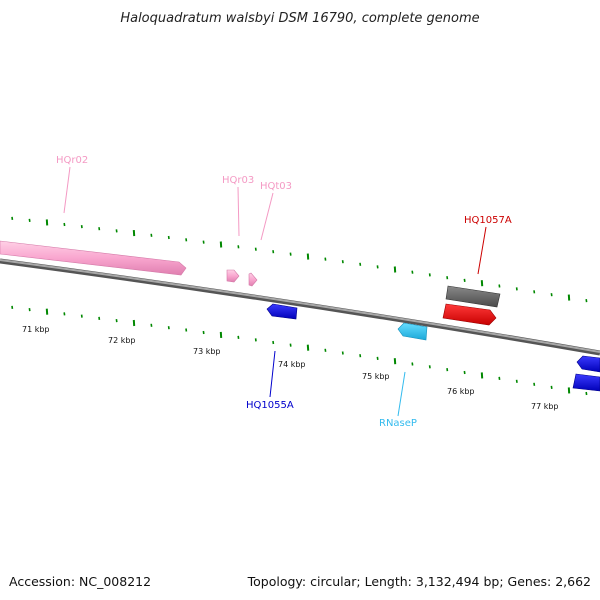 Image resolution: width=600 pixels, height=600 pixels. Describe the element at coordinates (80, 581) in the screenshot. I see `accession-text: Accession: NC_008212` at that location.